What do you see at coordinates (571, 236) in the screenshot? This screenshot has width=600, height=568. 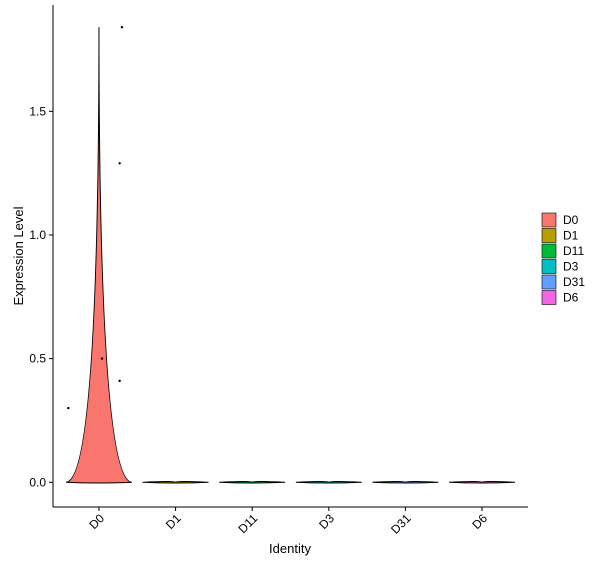 I see `legend-label: D1` at bounding box center [571, 236].